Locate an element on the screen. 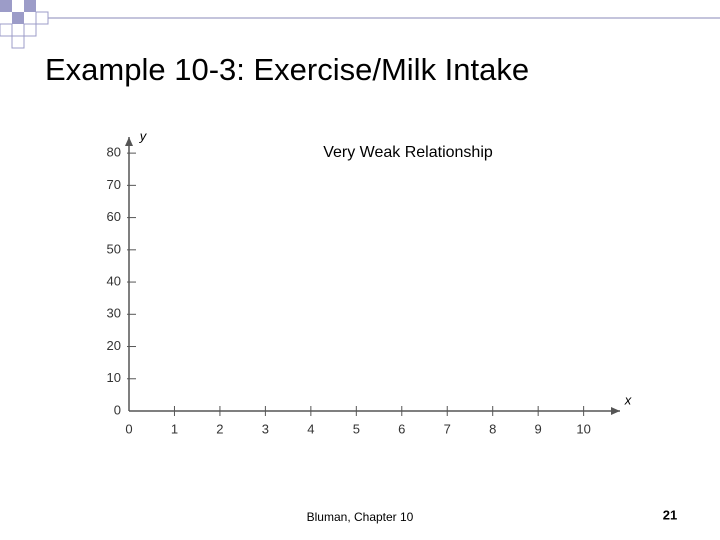 This screenshot has height=540, width=720. y-tick-label: 10 is located at coordinates (114, 377).